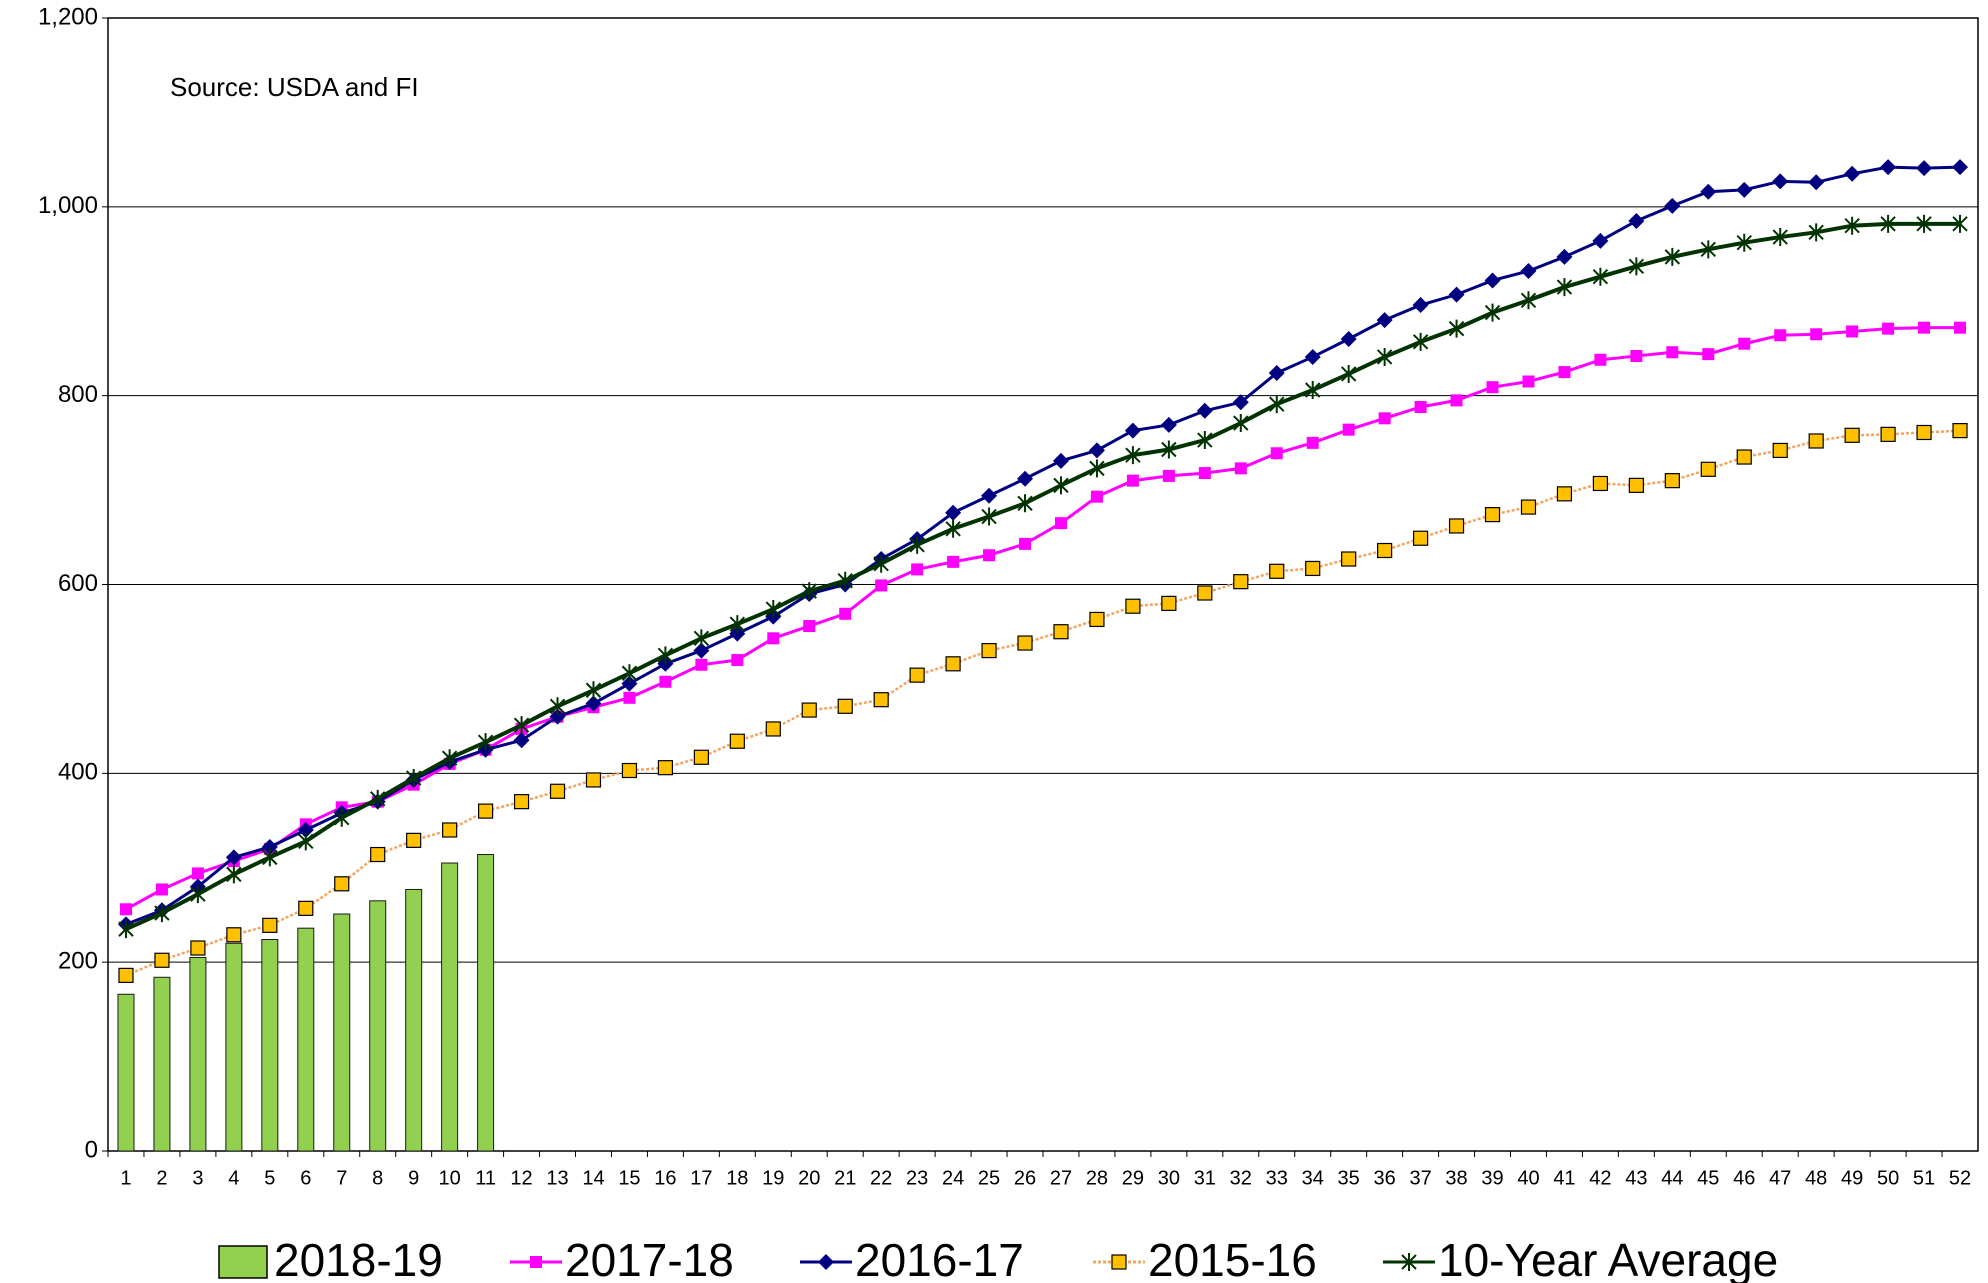 The height and width of the screenshot is (1283, 1988). I want to click on x-tick-label: 29, so click(1133, 1178).